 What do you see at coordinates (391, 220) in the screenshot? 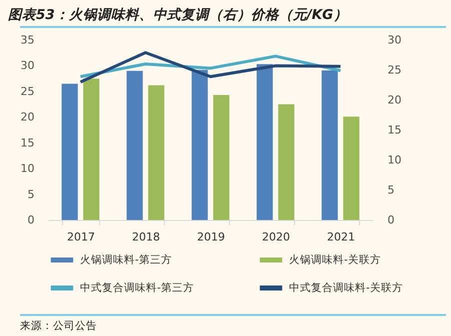
I see `y2-tick-label: 0` at bounding box center [391, 220].